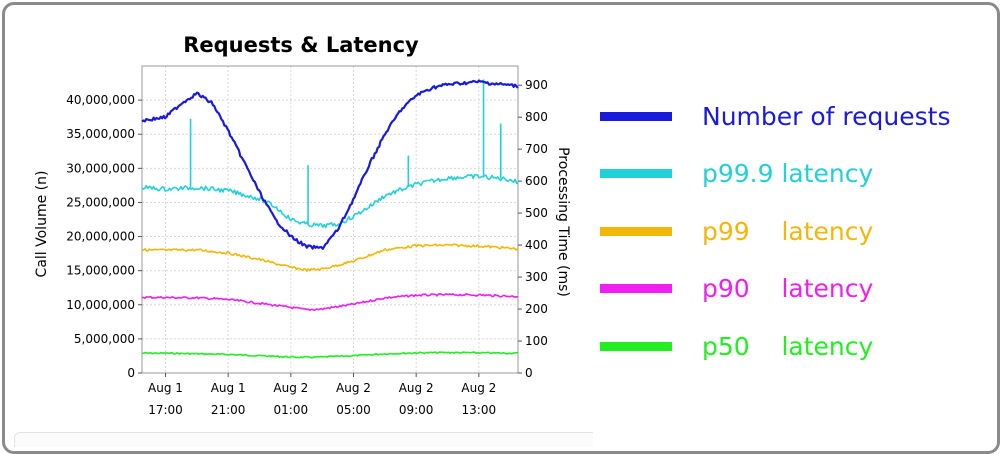  I want to click on legend-item: Number of requests, so click(775, 116).